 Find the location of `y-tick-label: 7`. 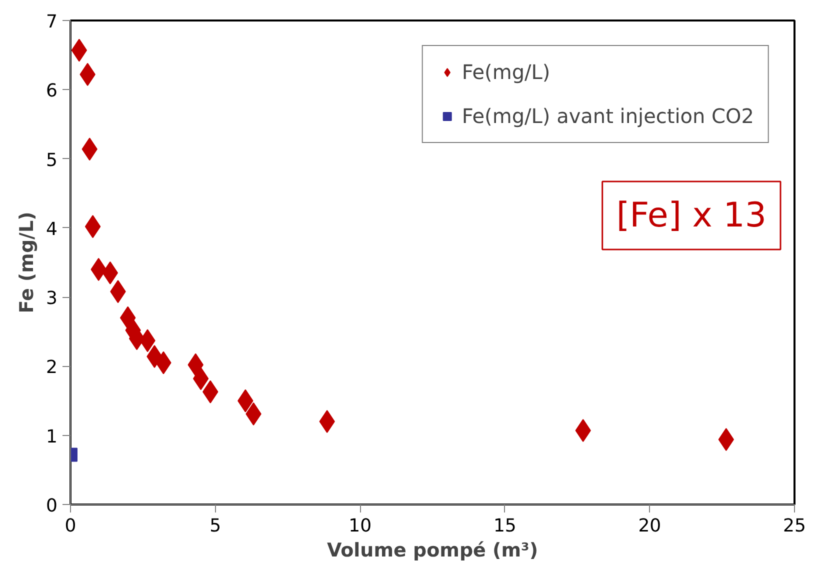

y-tick-label: 7 is located at coordinates (52, 22).